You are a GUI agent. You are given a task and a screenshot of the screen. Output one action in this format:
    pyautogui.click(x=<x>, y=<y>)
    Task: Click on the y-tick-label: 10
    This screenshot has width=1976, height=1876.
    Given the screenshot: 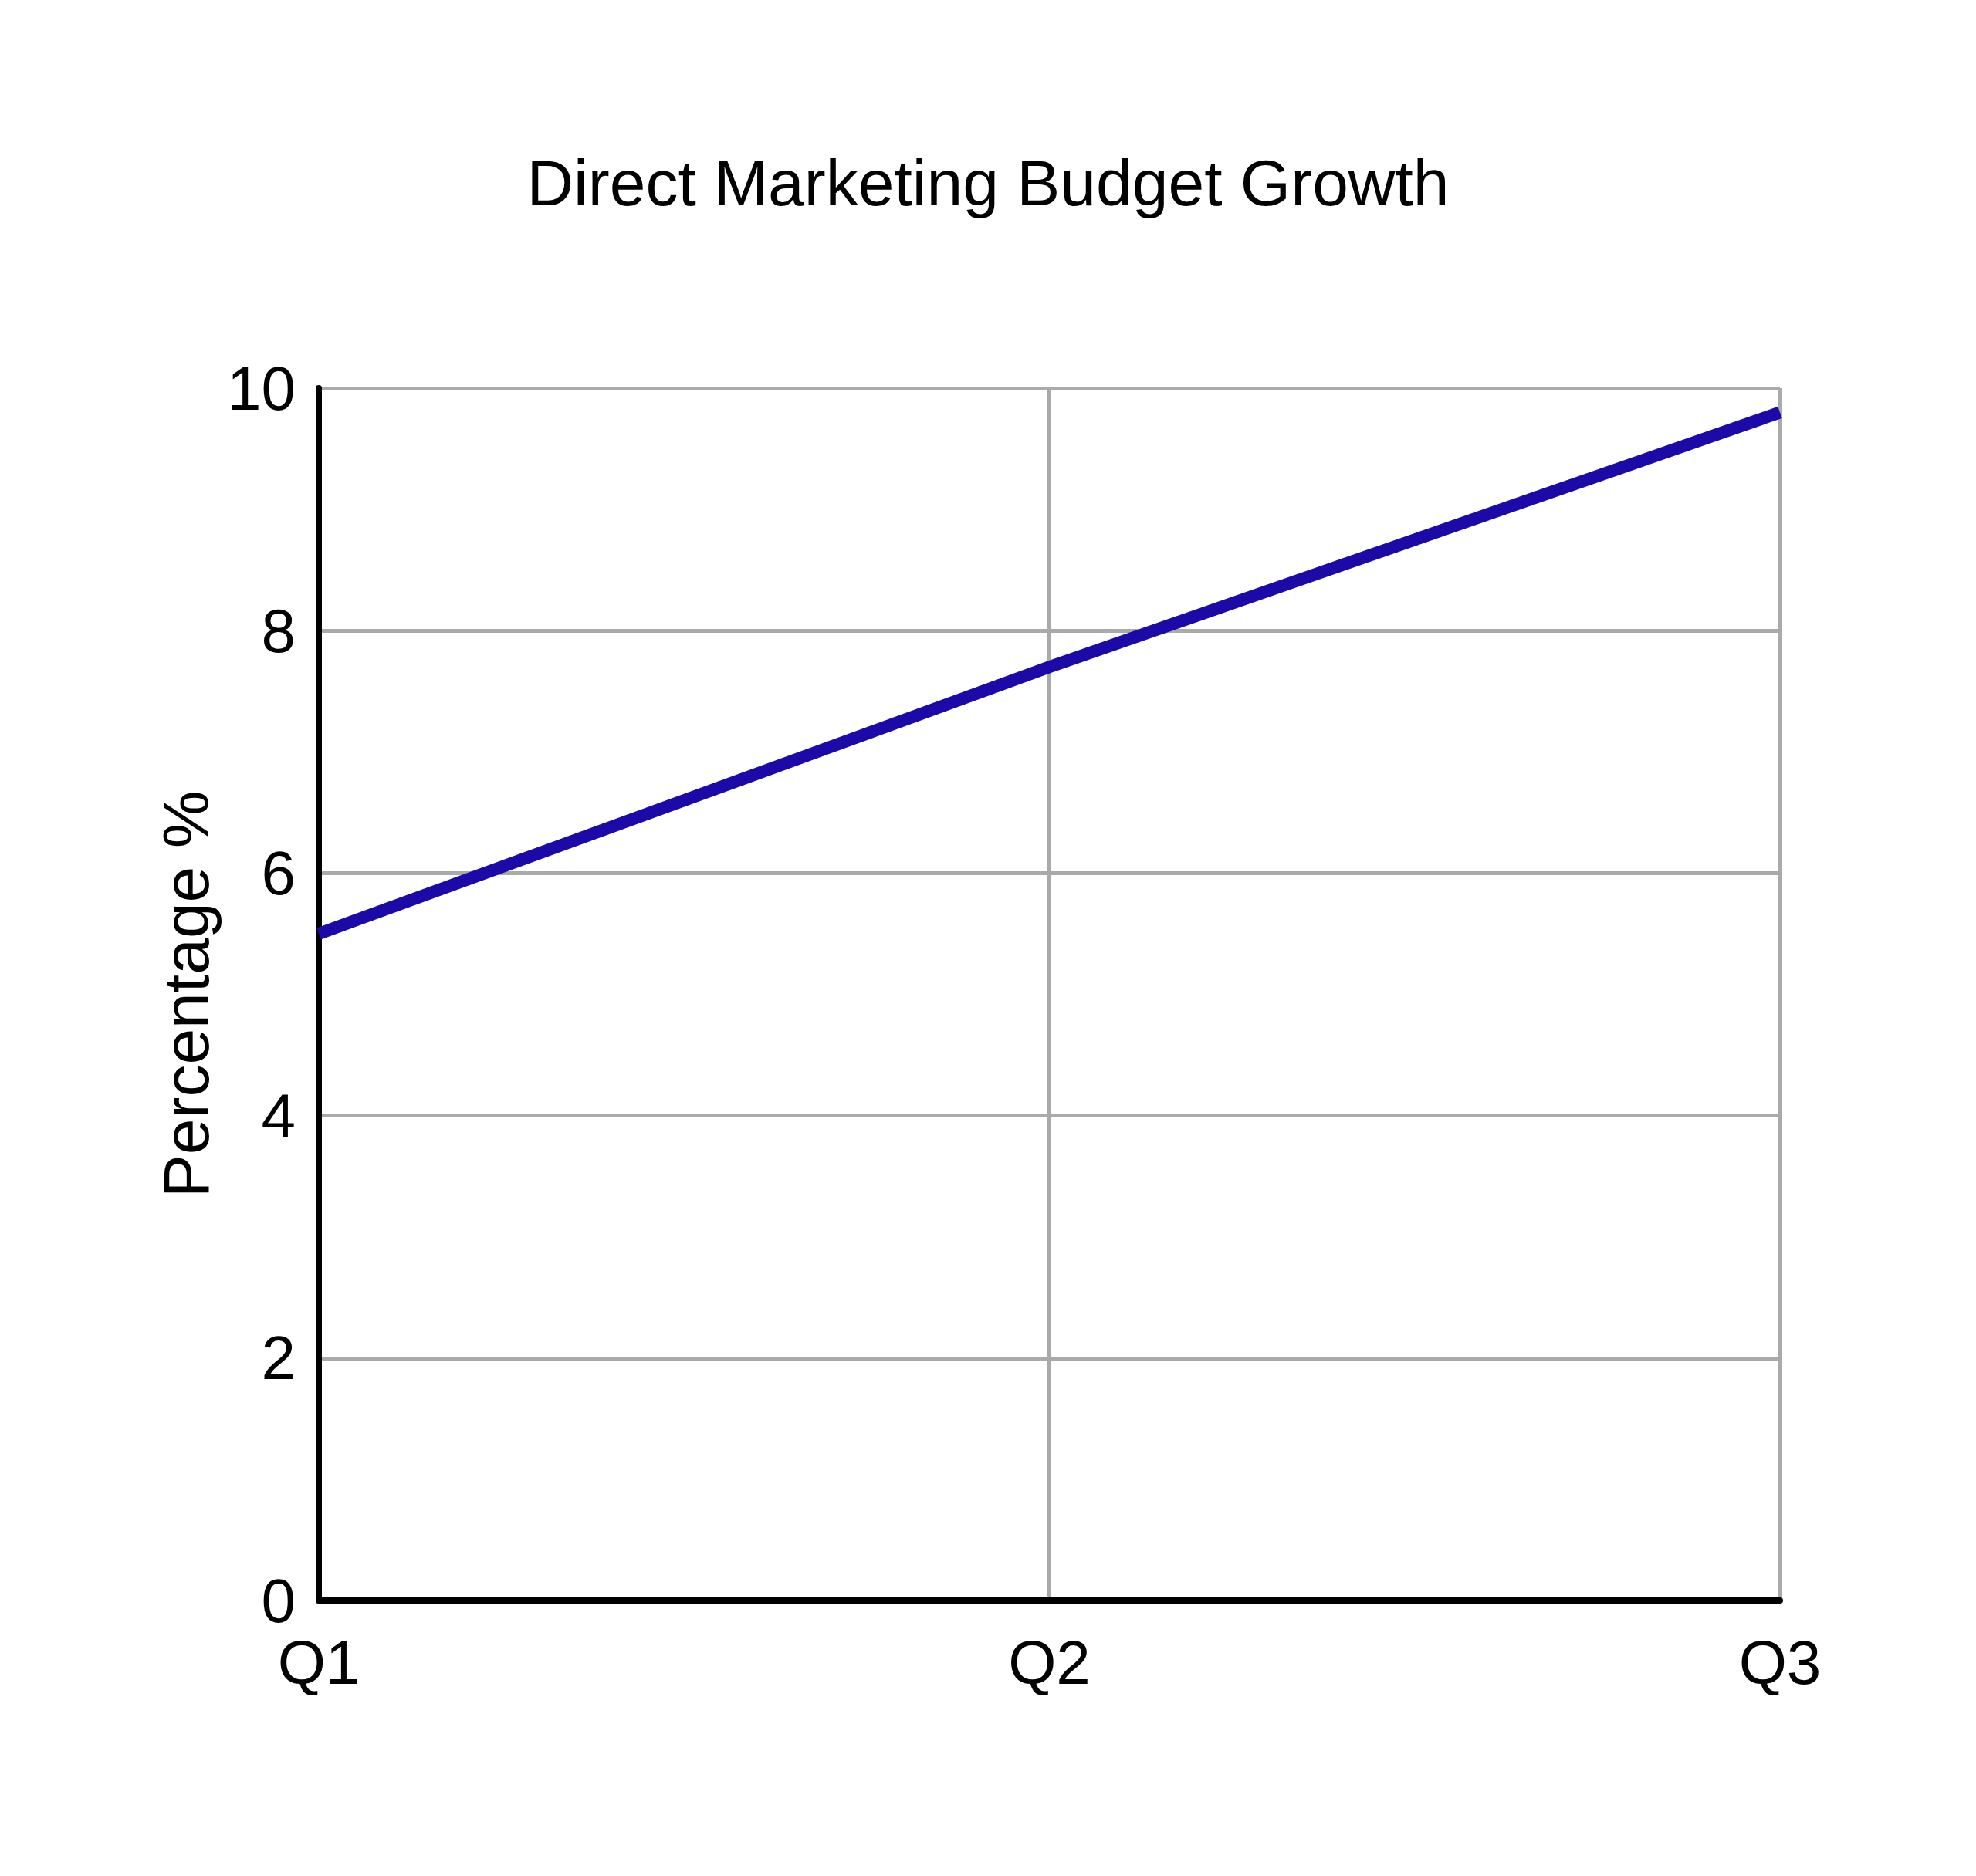 What is the action you would take?
    pyautogui.click(x=261, y=388)
    